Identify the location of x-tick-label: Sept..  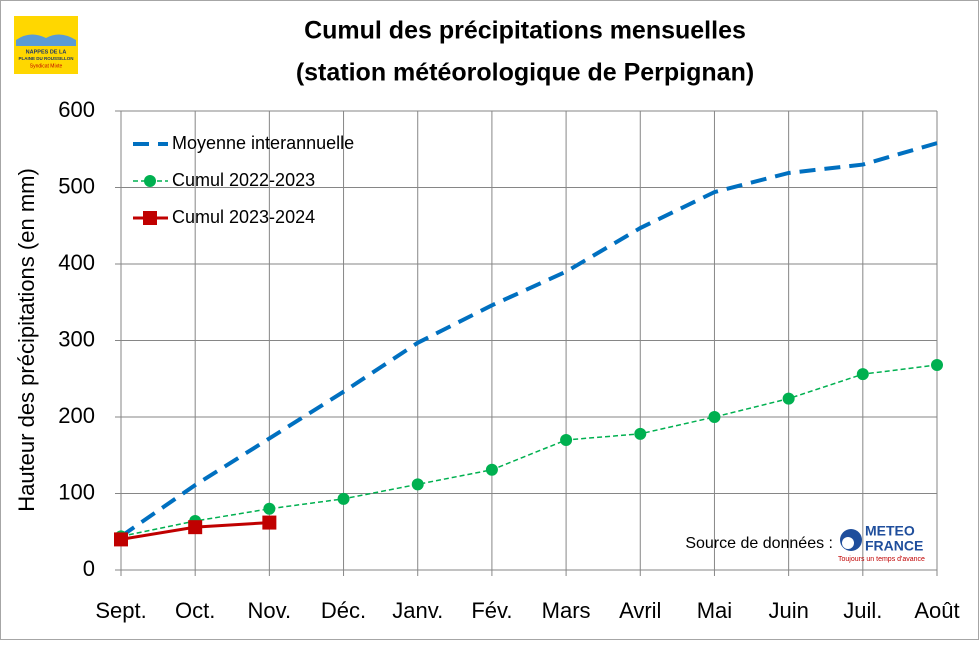
(120, 610).